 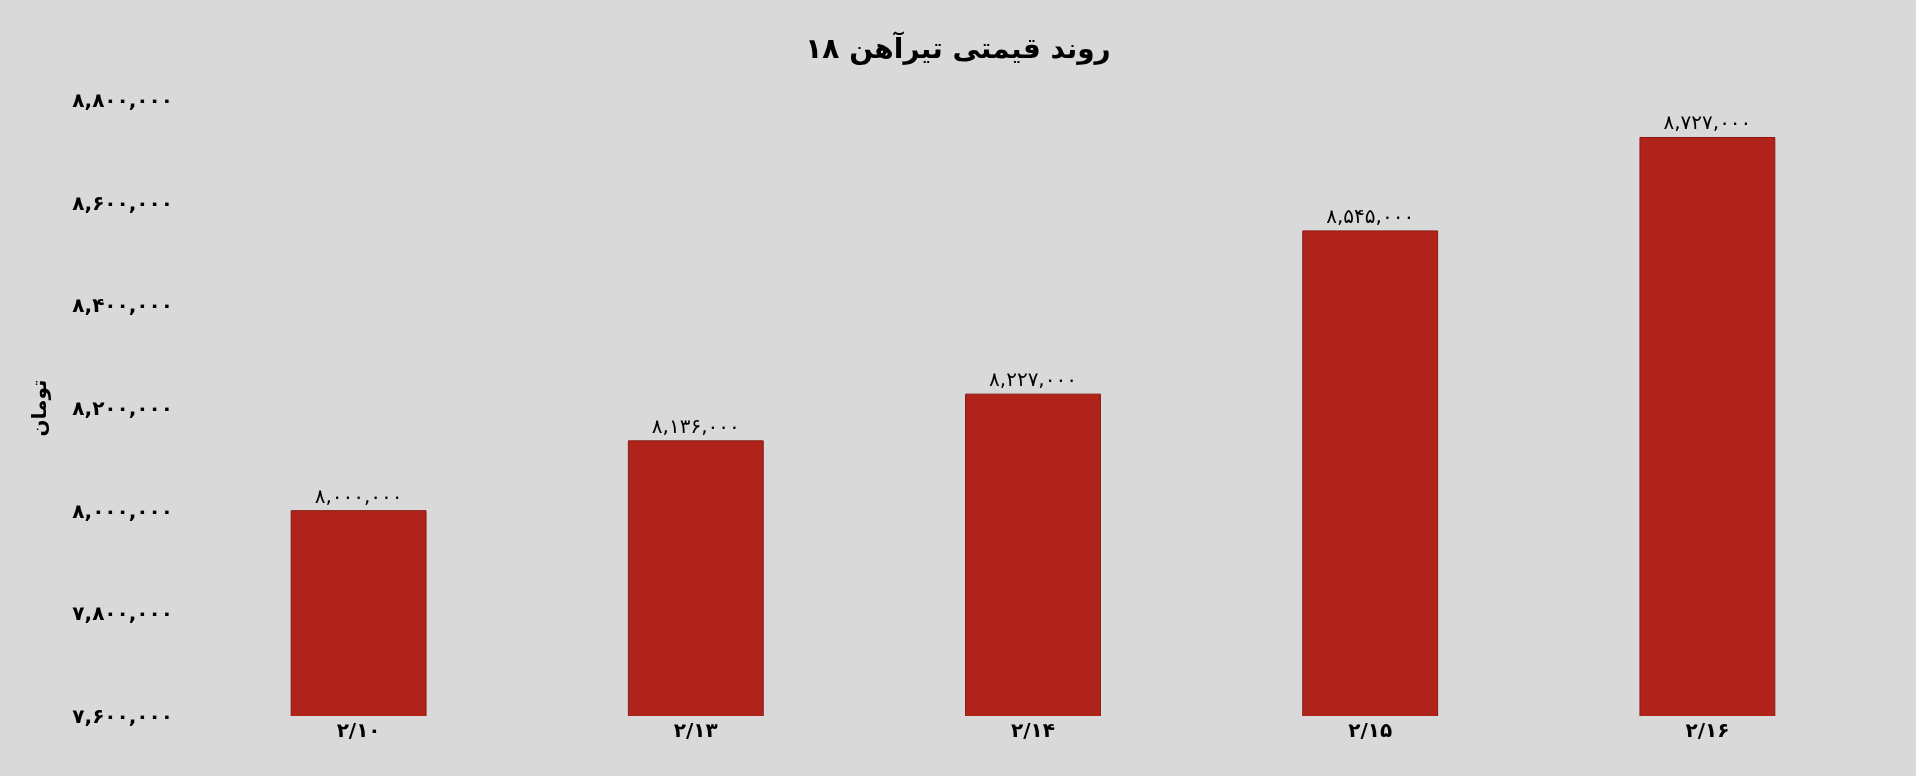 What do you see at coordinates (122, 202) in the screenshot?
I see `y-tick-label: ۸,۶۰۰,۰۰۰` at bounding box center [122, 202].